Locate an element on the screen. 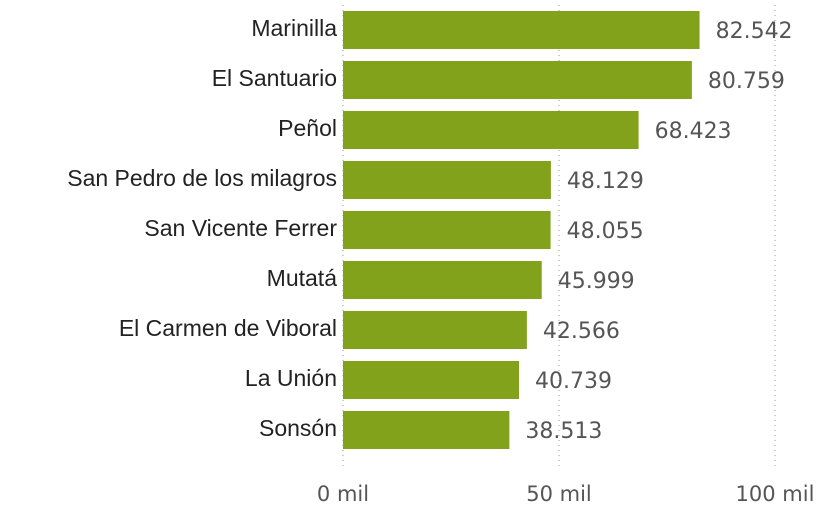  value-label: 68.423 is located at coordinates (693, 131).